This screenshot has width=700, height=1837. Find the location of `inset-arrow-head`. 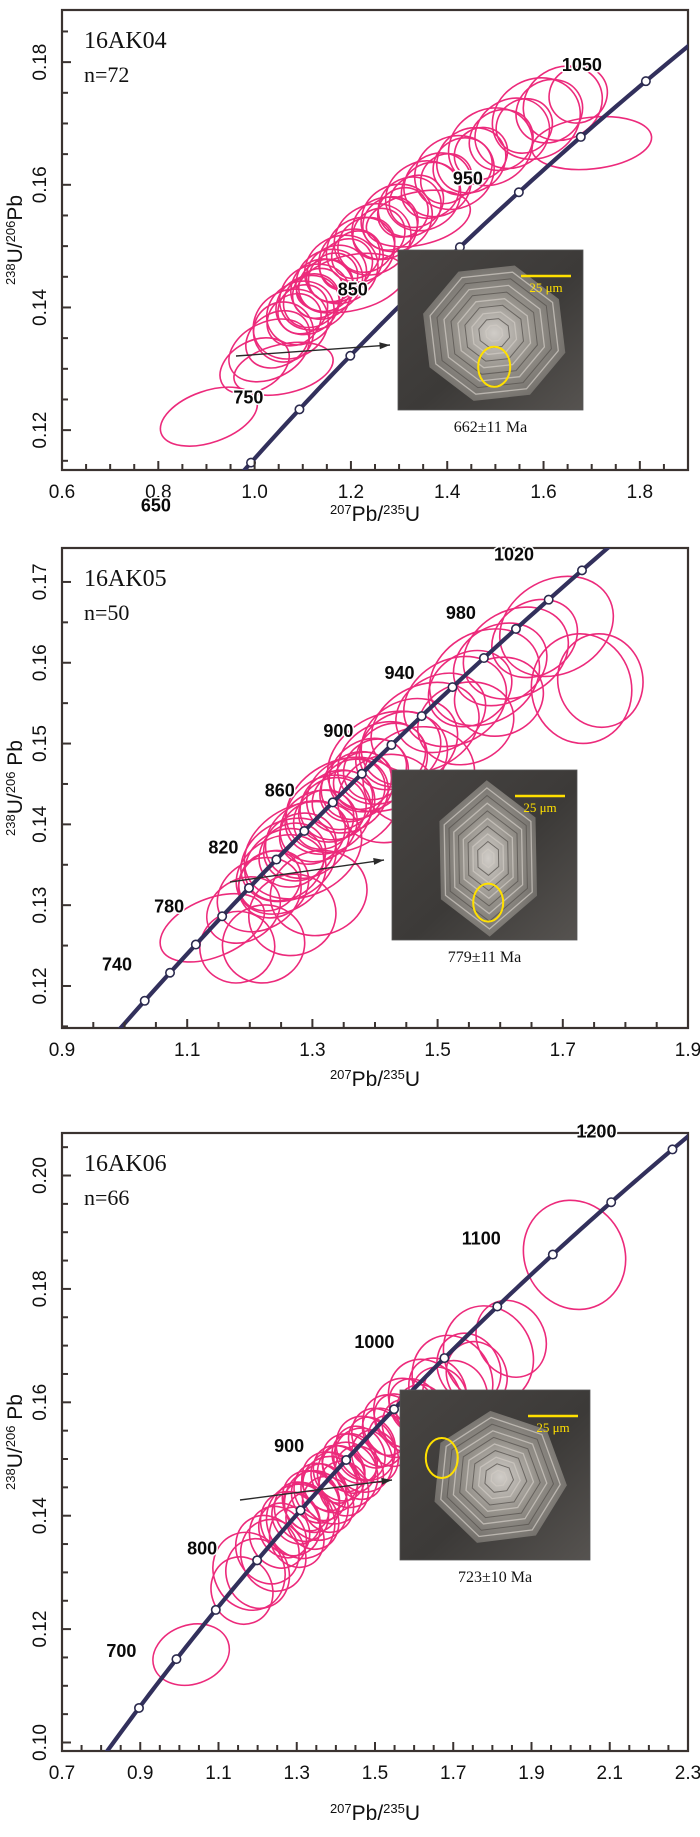

inset-arrow-head is located at coordinates (378, 861).